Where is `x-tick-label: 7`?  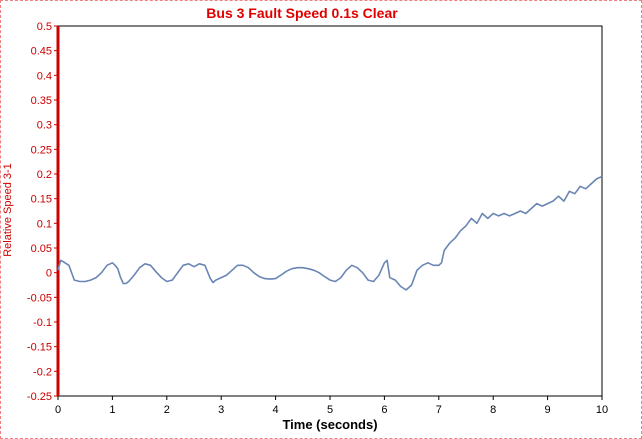
x-tick-label: 7 is located at coordinates (439, 410).